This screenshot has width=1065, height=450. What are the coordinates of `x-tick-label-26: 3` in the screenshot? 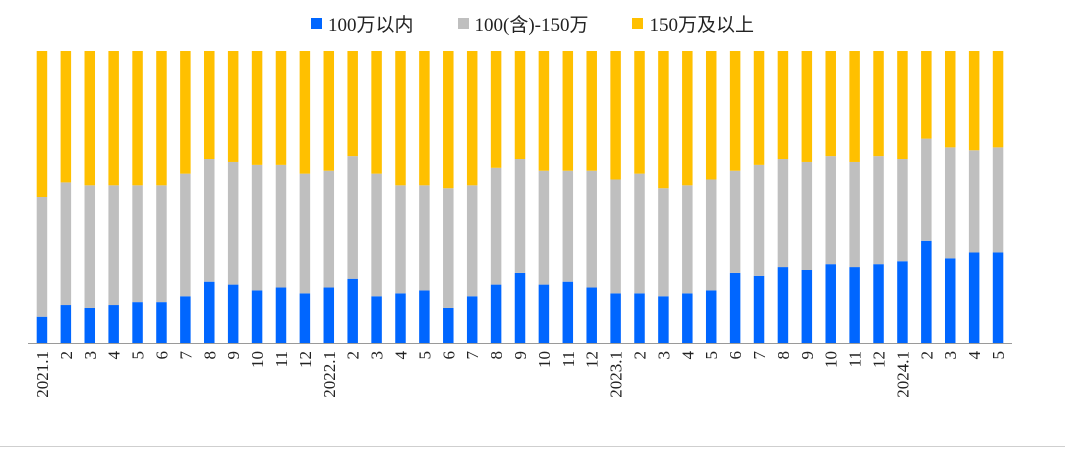 It's located at (663, 355).